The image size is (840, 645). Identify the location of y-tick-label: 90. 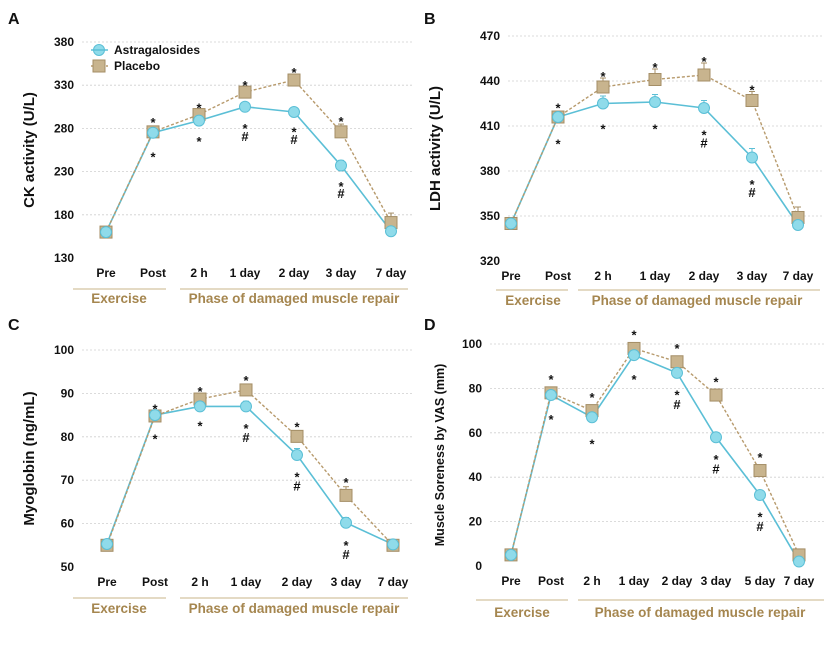
(68, 393).